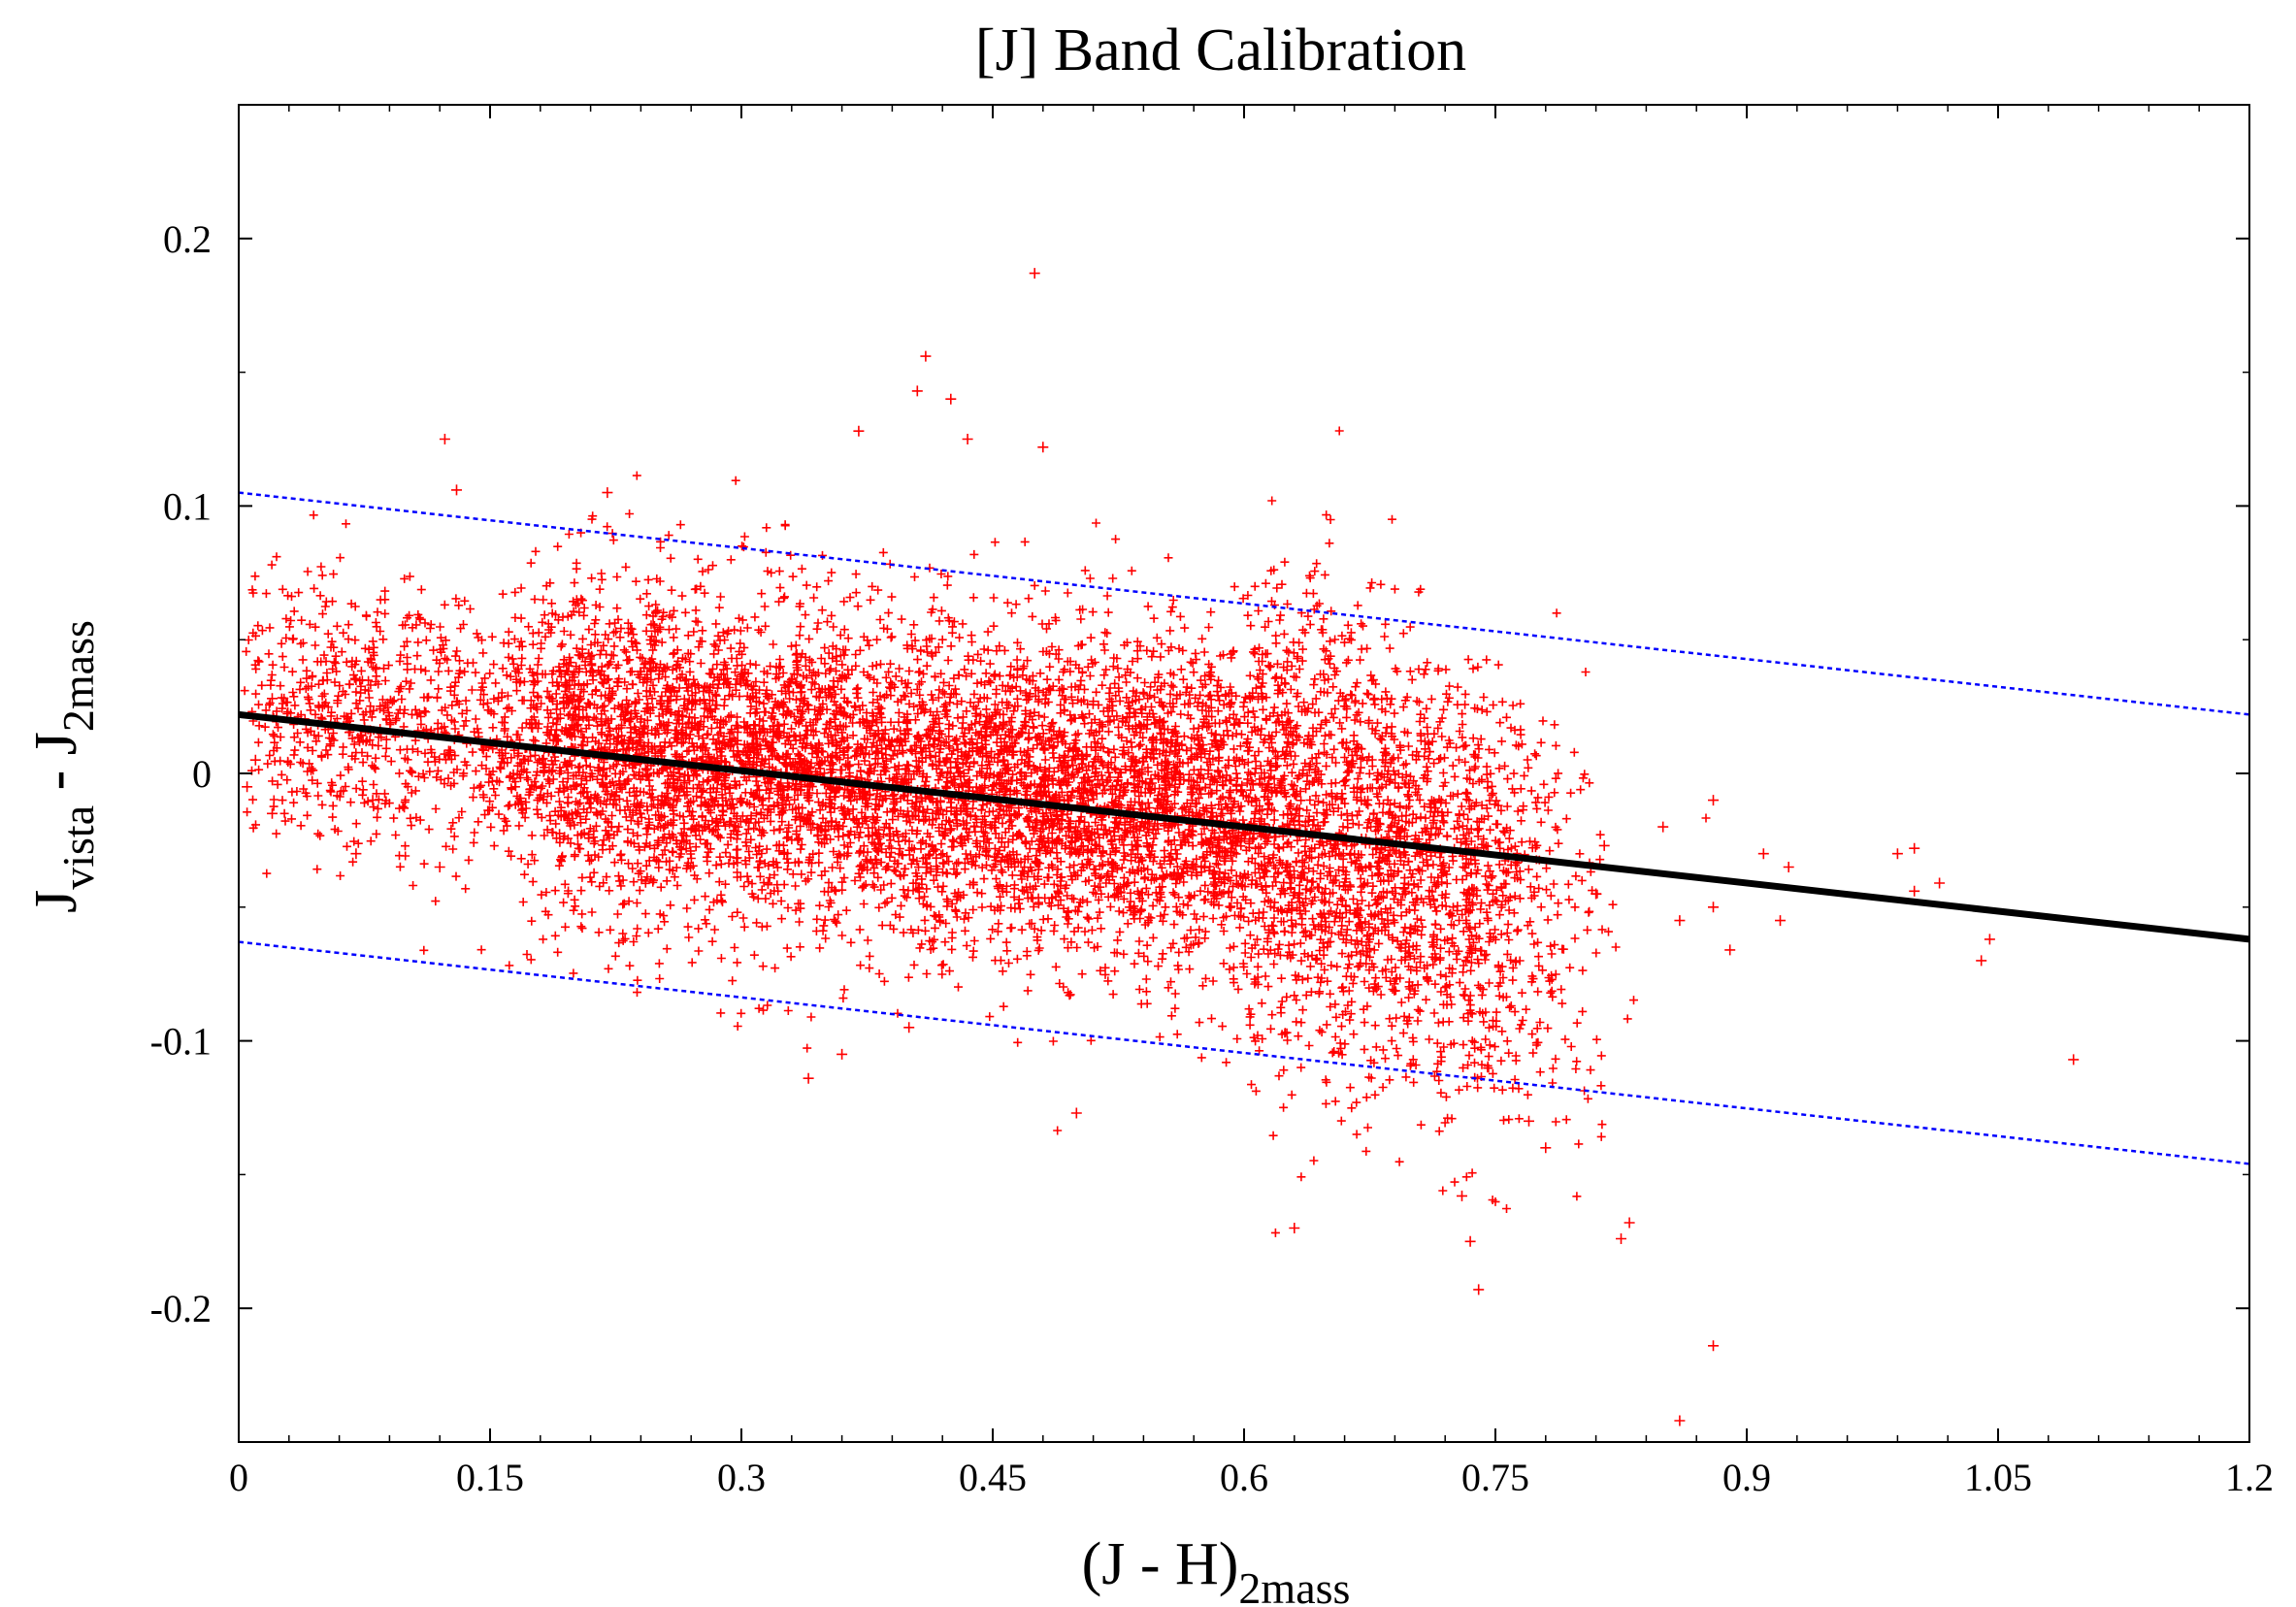 The image size is (2296, 1607). What do you see at coordinates (1244, 1478) in the screenshot?
I see `x-tick-label: 0.6` at bounding box center [1244, 1478].